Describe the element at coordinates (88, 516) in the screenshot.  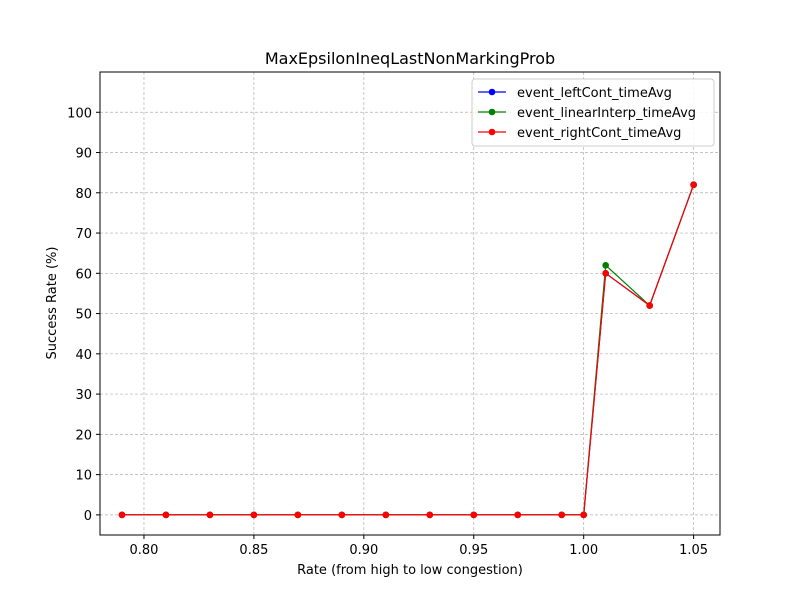
I see `y-tick-label: 0` at that location.